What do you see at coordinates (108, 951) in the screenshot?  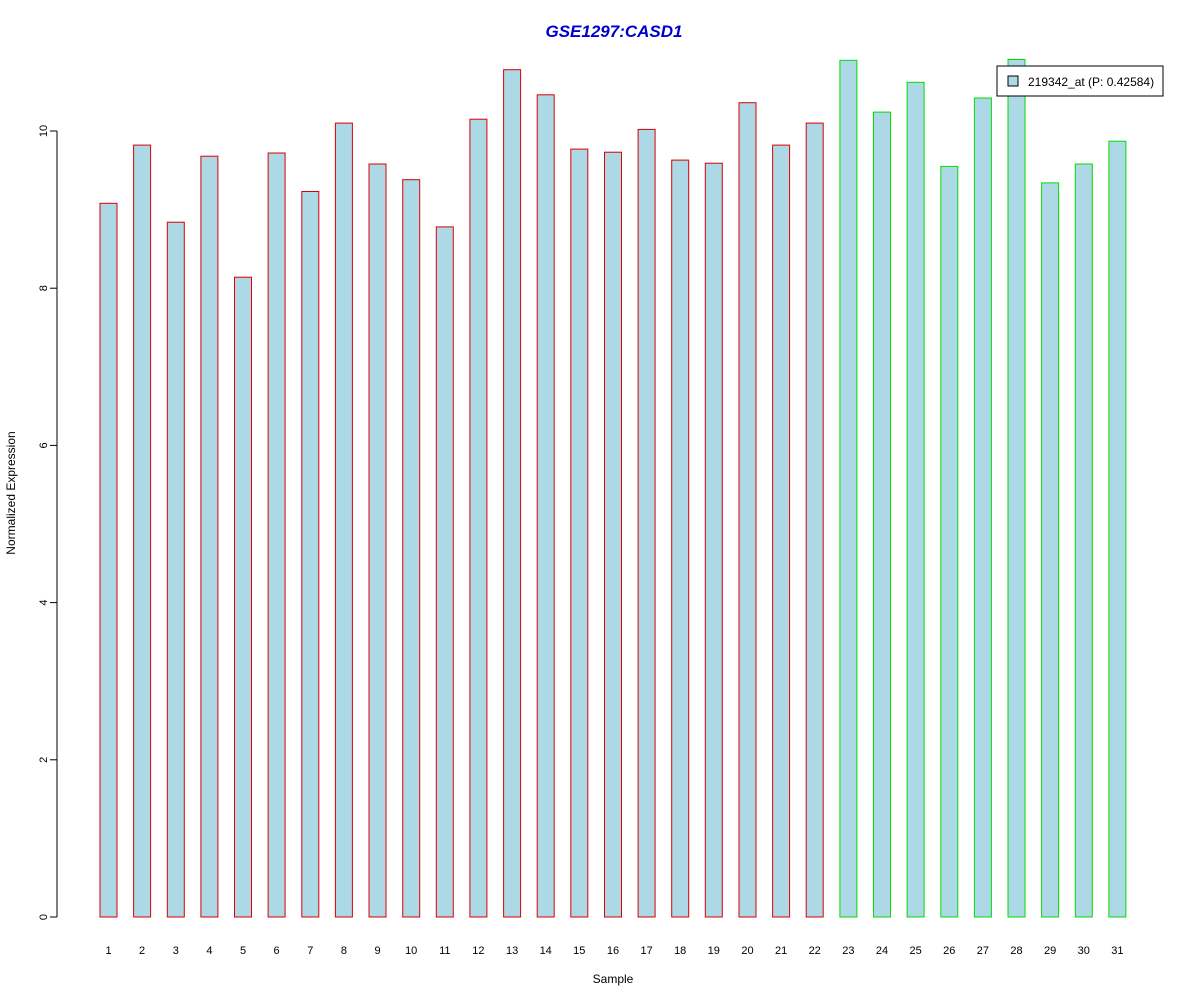 I see `x-tick-label: 1` at bounding box center [108, 951].